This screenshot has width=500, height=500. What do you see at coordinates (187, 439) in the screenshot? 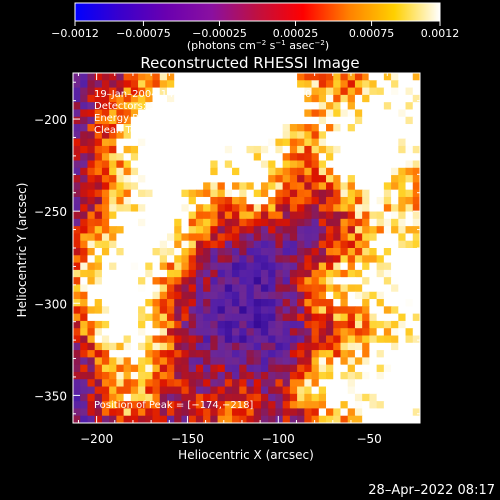
I see `x-tick-label: −150` at bounding box center [187, 439].